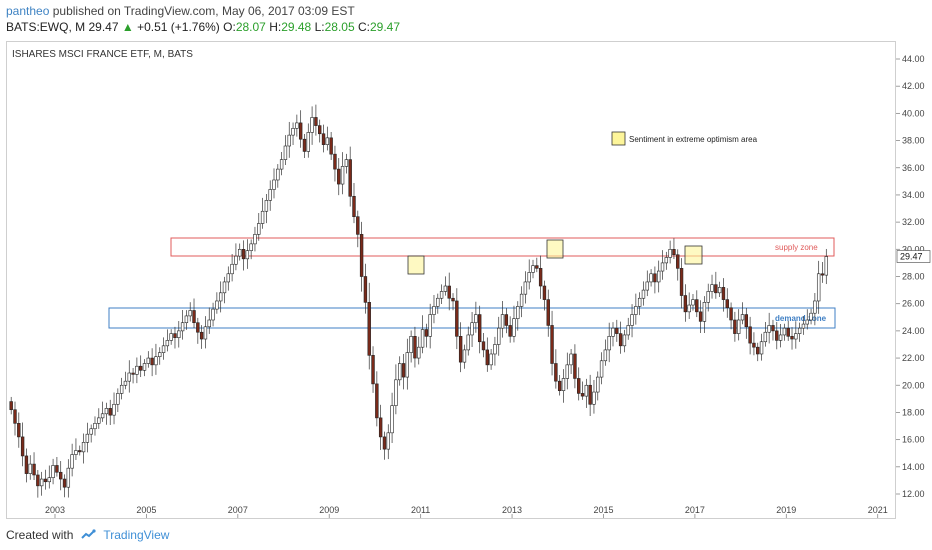 The image size is (932, 550). I want to click on y-tick-label: 24.00, so click(913, 331).